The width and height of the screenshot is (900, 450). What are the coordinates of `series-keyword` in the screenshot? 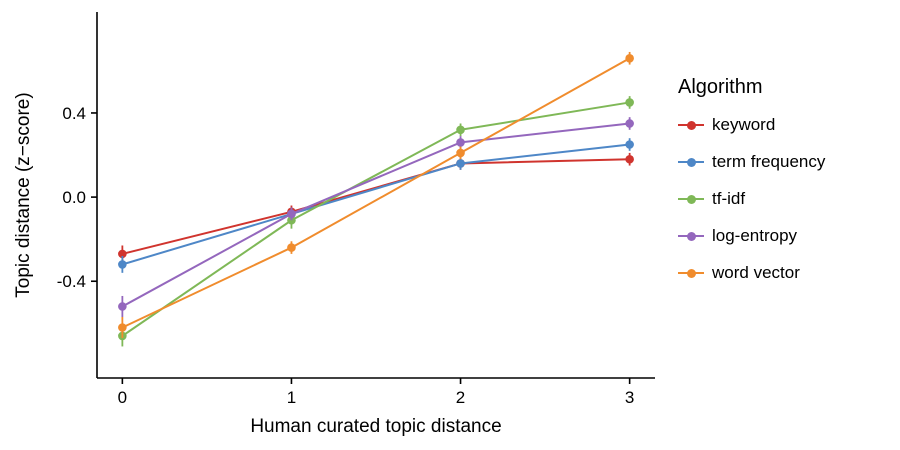 It's located at (376, 207).